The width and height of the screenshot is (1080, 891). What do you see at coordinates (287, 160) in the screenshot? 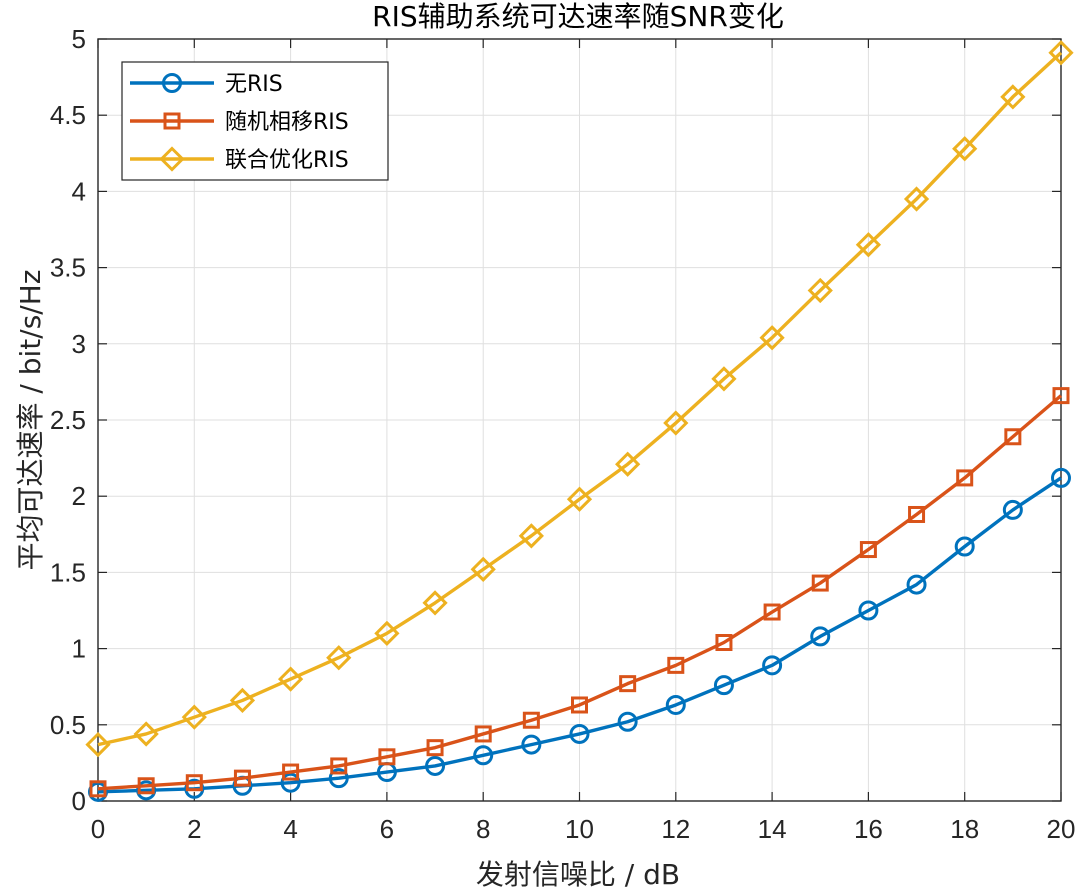
I see `legend-label: 联合优化RIS` at bounding box center [287, 160].